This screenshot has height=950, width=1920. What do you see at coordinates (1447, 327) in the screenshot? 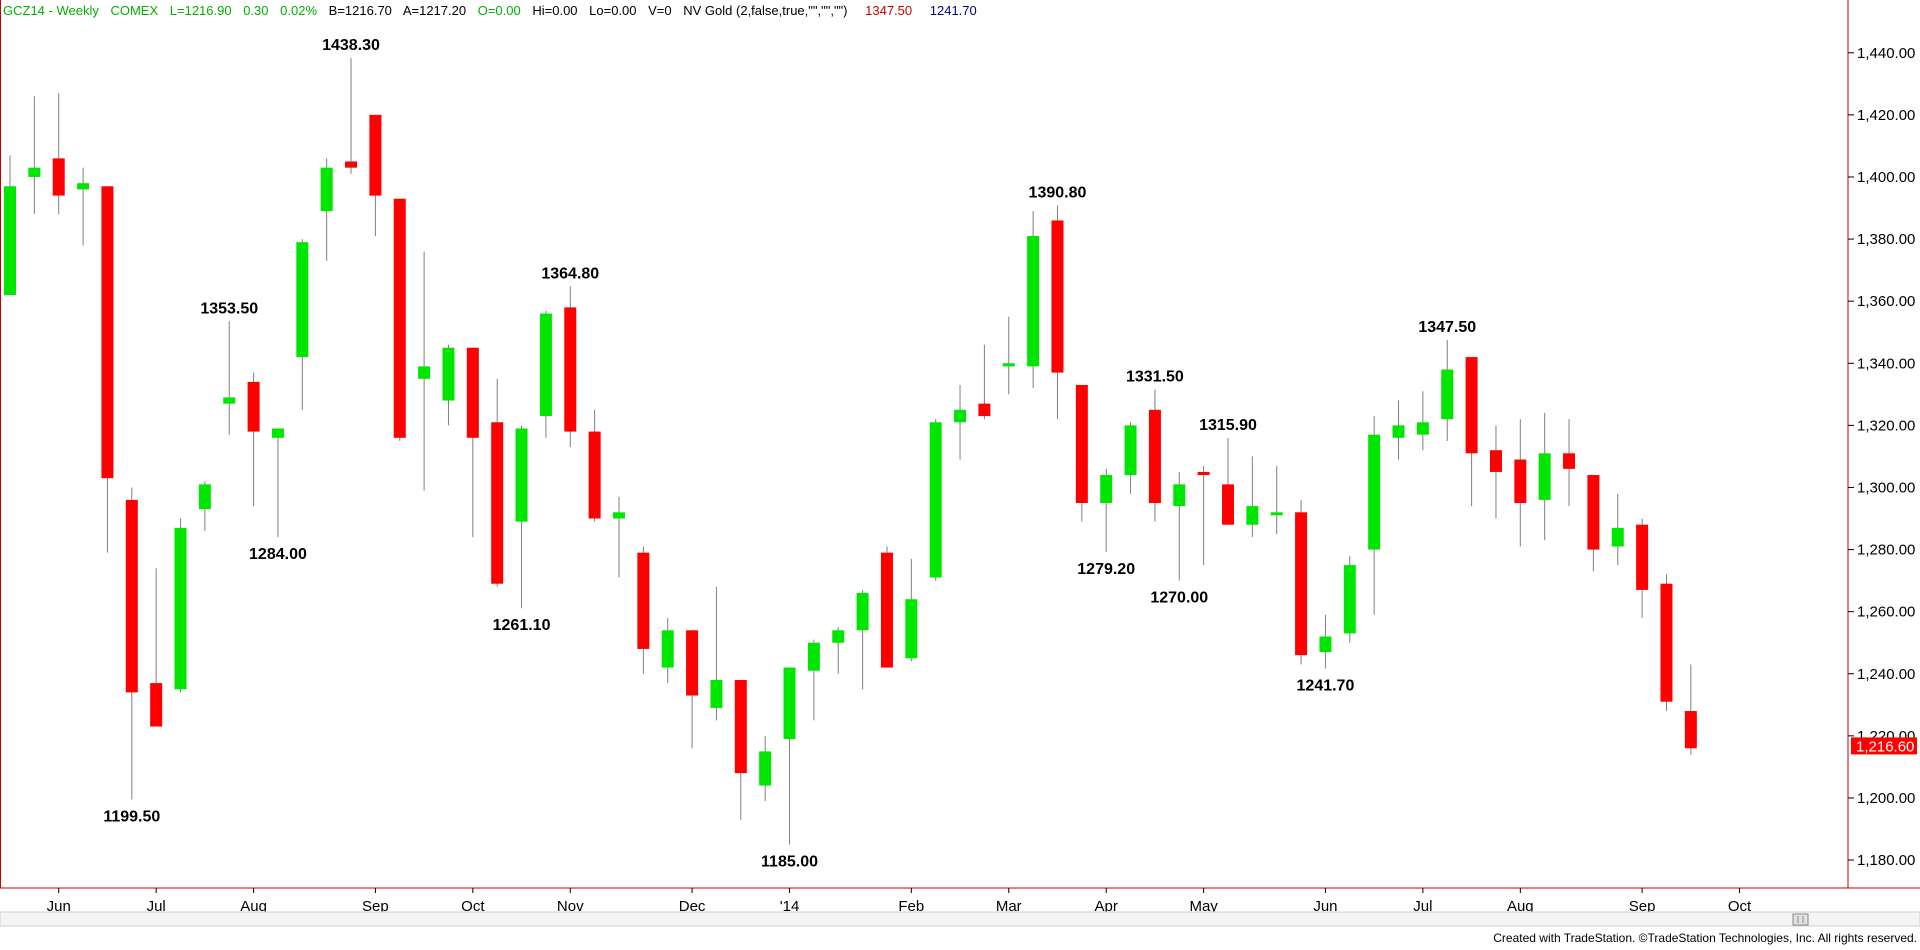
I see `price-annotation: 1347.50` at bounding box center [1447, 327].